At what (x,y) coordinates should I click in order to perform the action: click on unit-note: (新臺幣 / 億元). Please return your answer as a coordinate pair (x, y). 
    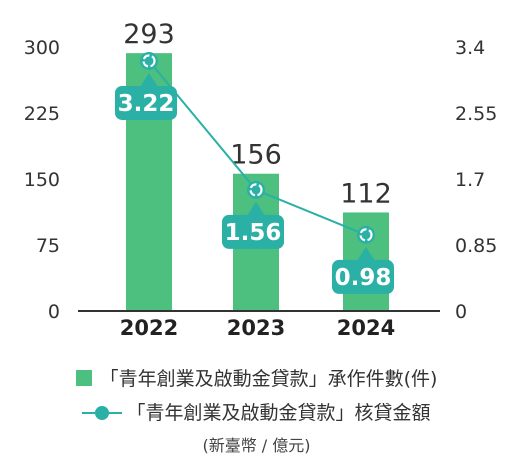
    Looking at the image, I should click on (256, 445).